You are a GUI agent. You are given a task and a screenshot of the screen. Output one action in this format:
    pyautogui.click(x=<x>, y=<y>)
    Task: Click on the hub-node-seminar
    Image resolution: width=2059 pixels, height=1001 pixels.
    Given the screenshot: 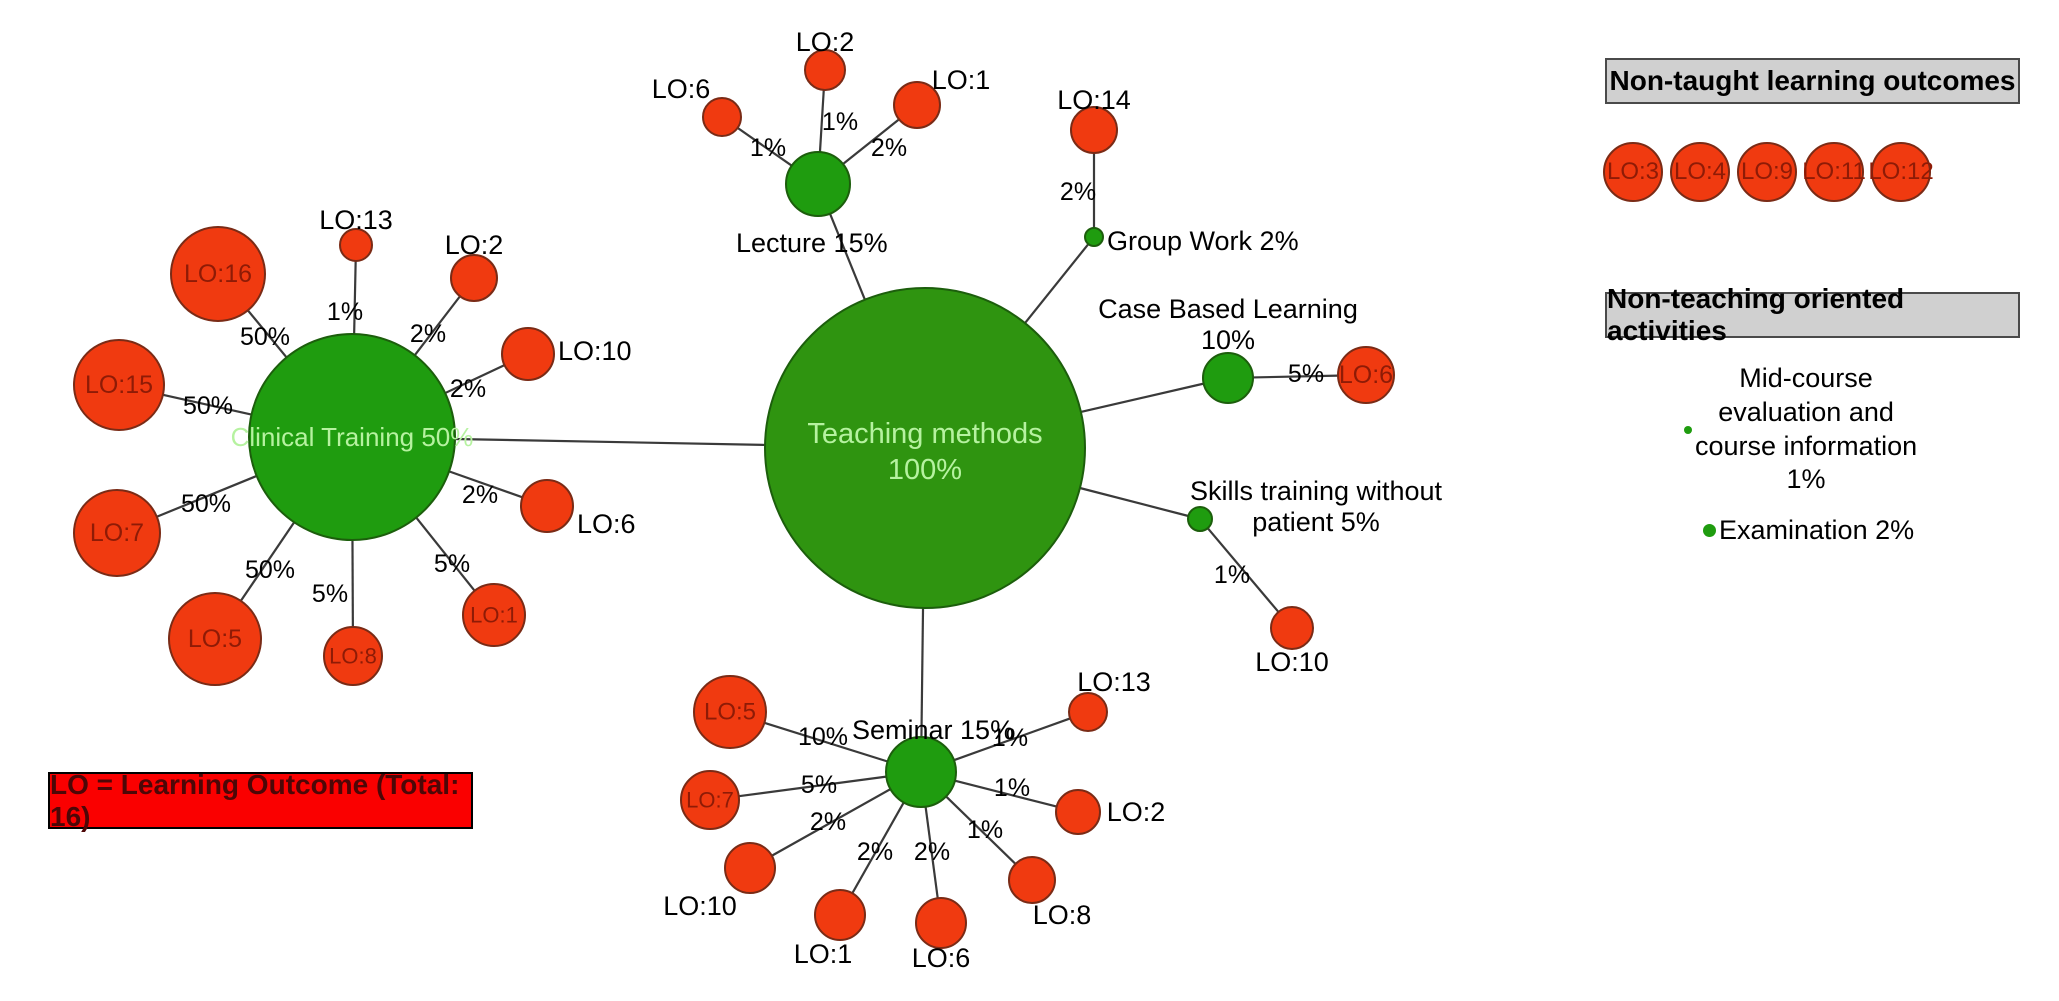 What is the action you would take?
    pyautogui.click(x=921, y=772)
    